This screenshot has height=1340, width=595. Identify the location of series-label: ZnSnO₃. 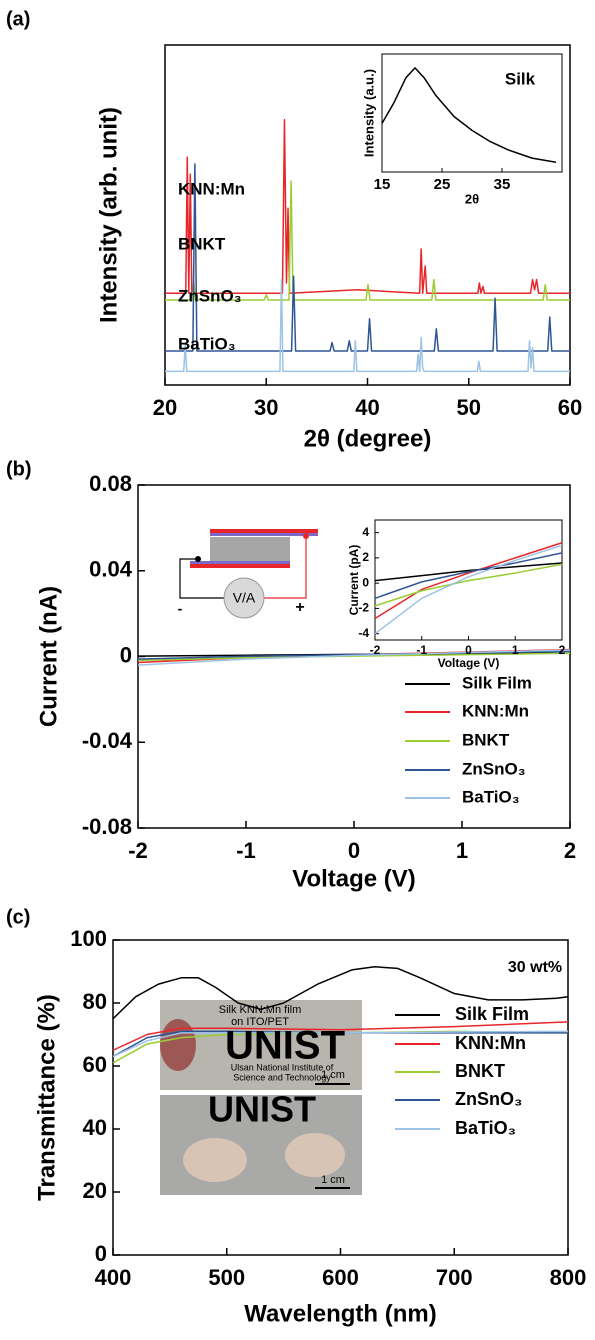
(210, 295).